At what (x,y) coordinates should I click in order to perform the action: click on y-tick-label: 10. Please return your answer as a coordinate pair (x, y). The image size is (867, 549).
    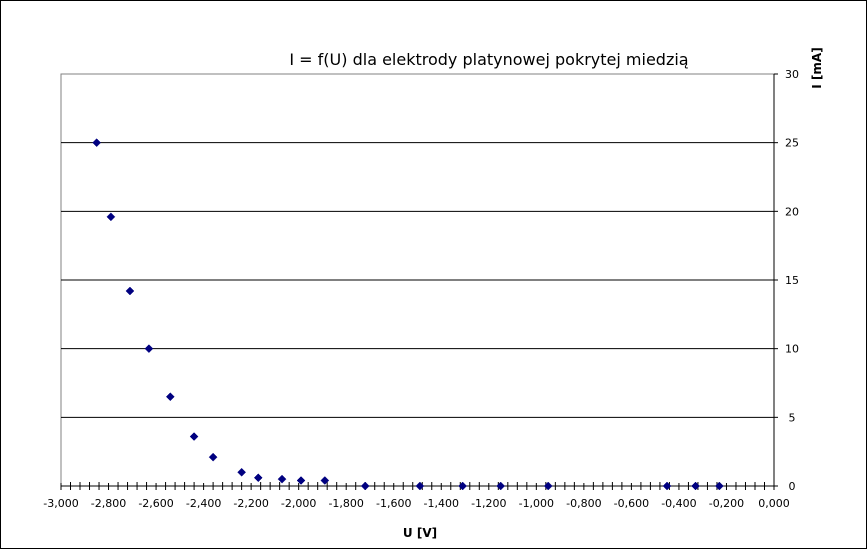
    Looking at the image, I should click on (792, 349).